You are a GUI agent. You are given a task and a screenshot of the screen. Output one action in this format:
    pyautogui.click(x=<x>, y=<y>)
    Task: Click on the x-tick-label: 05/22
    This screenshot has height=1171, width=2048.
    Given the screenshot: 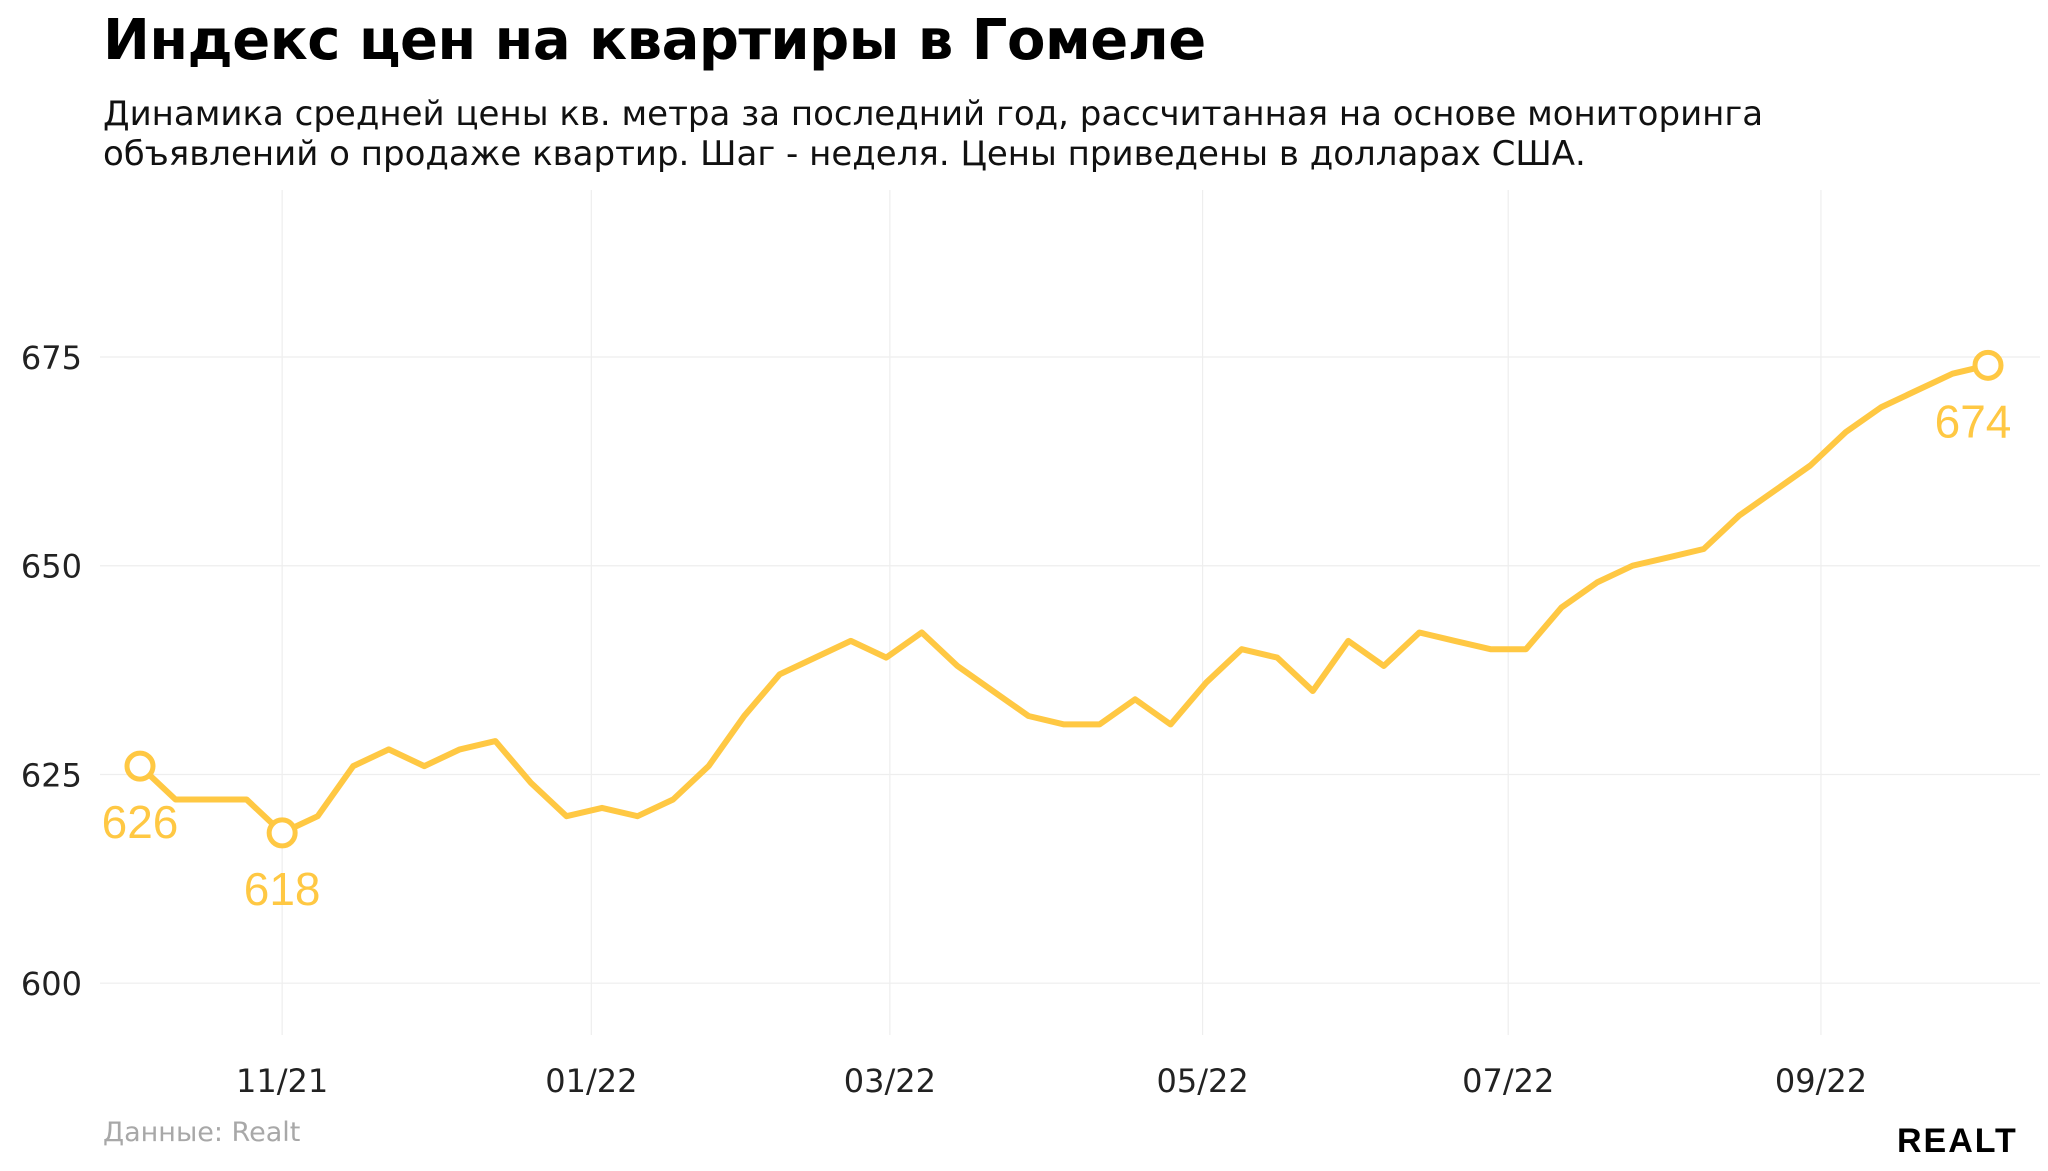 What is the action you would take?
    pyautogui.click(x=1202, y=1081)
    